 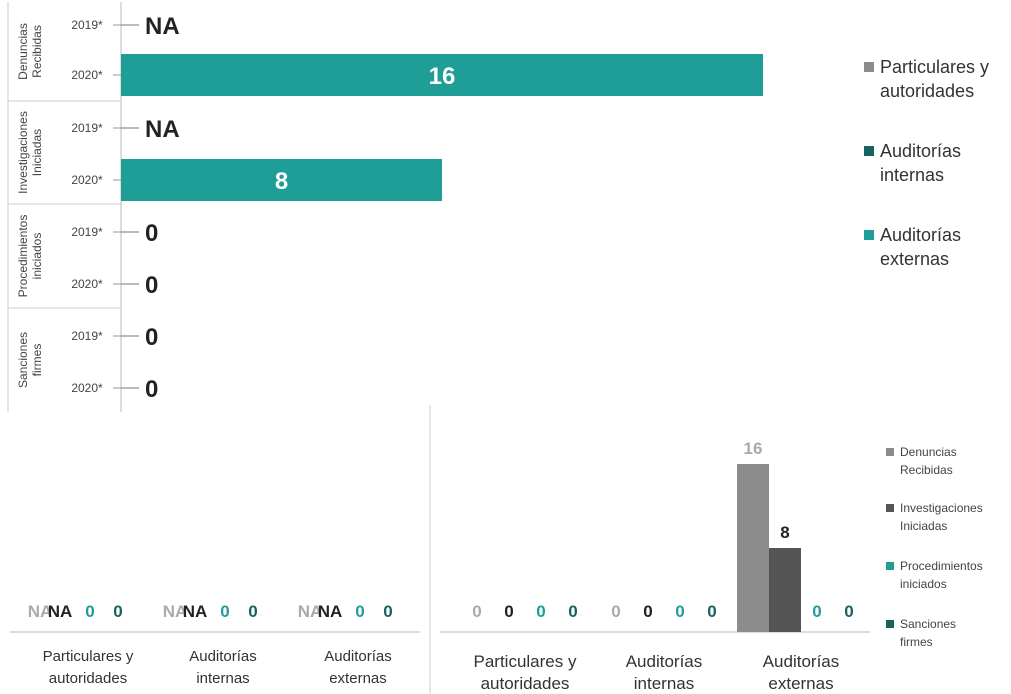 I want to click on legend-label: autoridades, so click(x=927, y=91).